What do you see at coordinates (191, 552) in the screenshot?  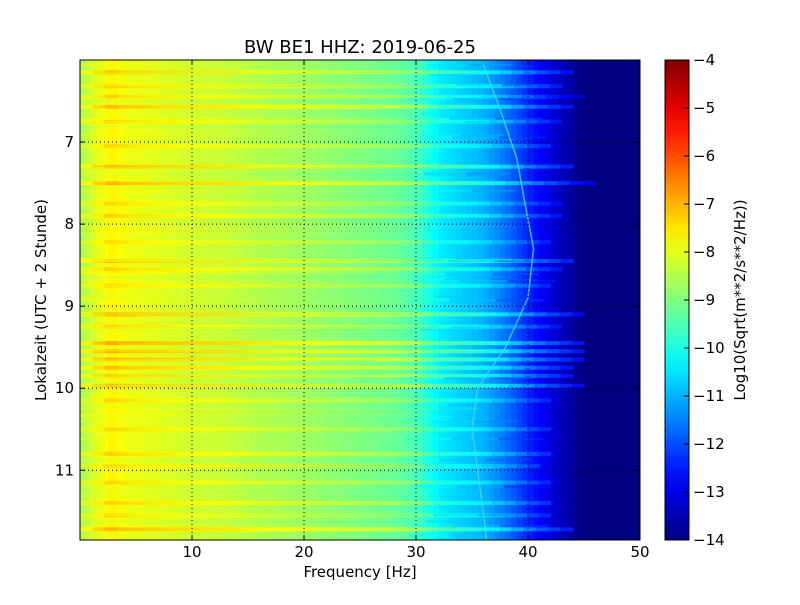 I see `x-tick-label: 10` at bounding box center [191, 552].